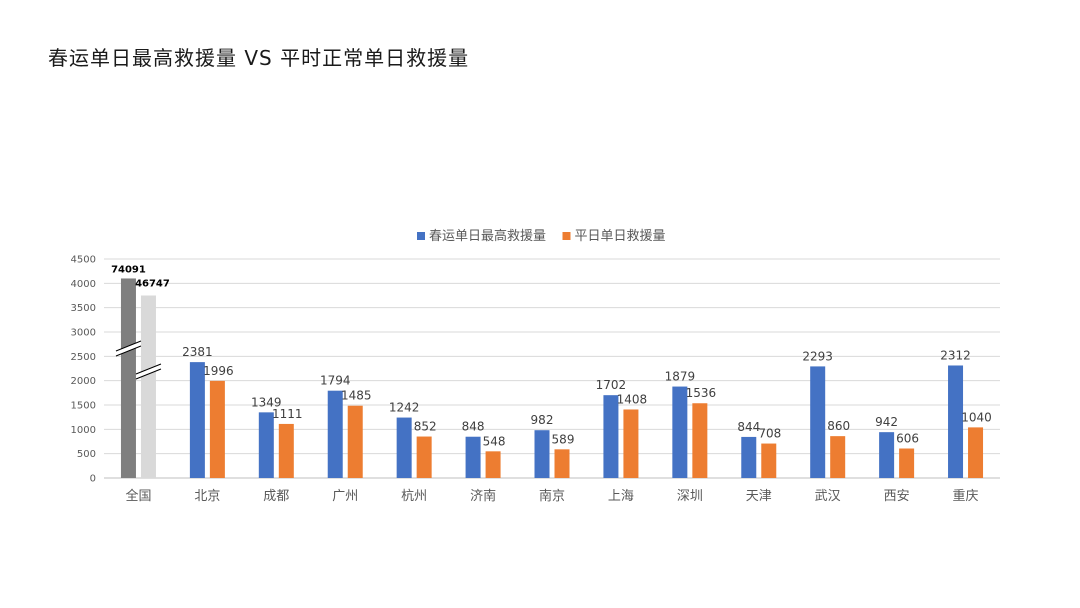  I want to click on data-label: 1040, so click(976, 417).